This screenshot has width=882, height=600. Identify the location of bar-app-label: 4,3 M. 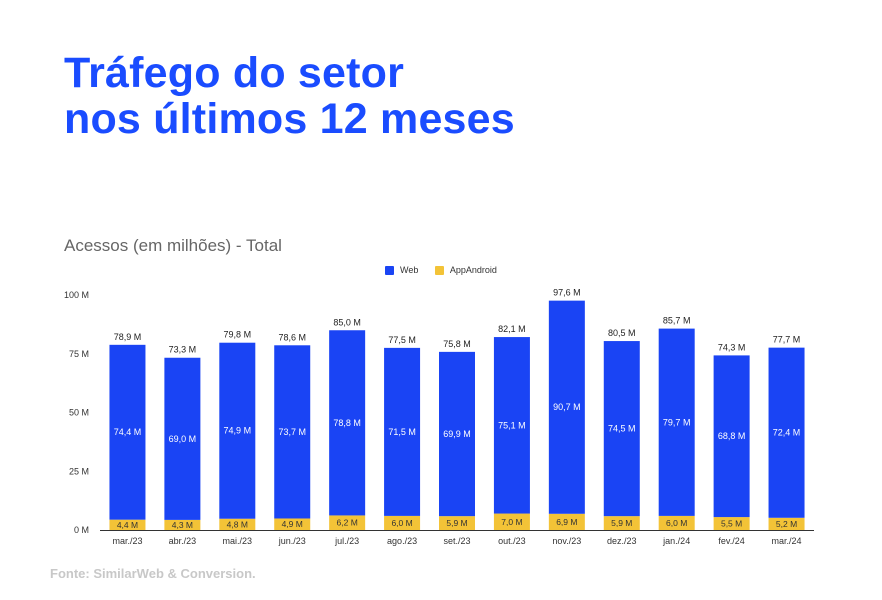
(182, 525).